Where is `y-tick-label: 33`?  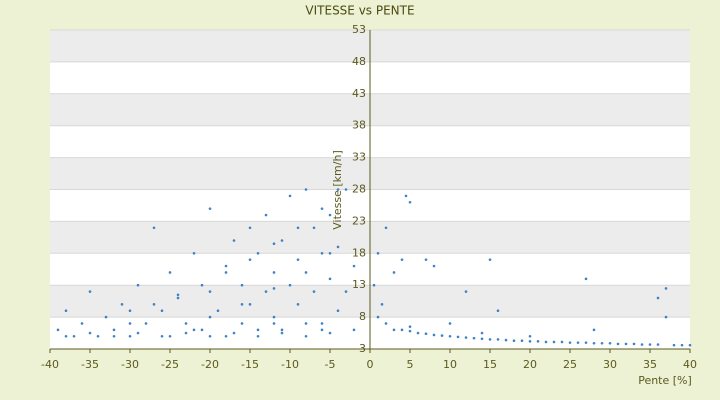
y-tick-label: 33 is located at coordinates (359, 157).